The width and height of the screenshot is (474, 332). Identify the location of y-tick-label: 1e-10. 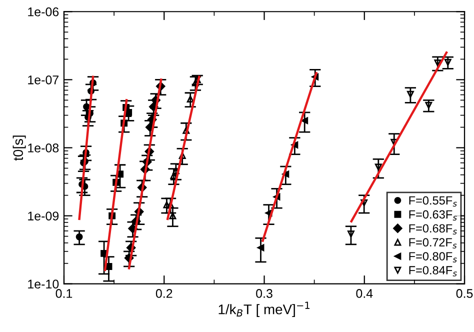
(43, 284).